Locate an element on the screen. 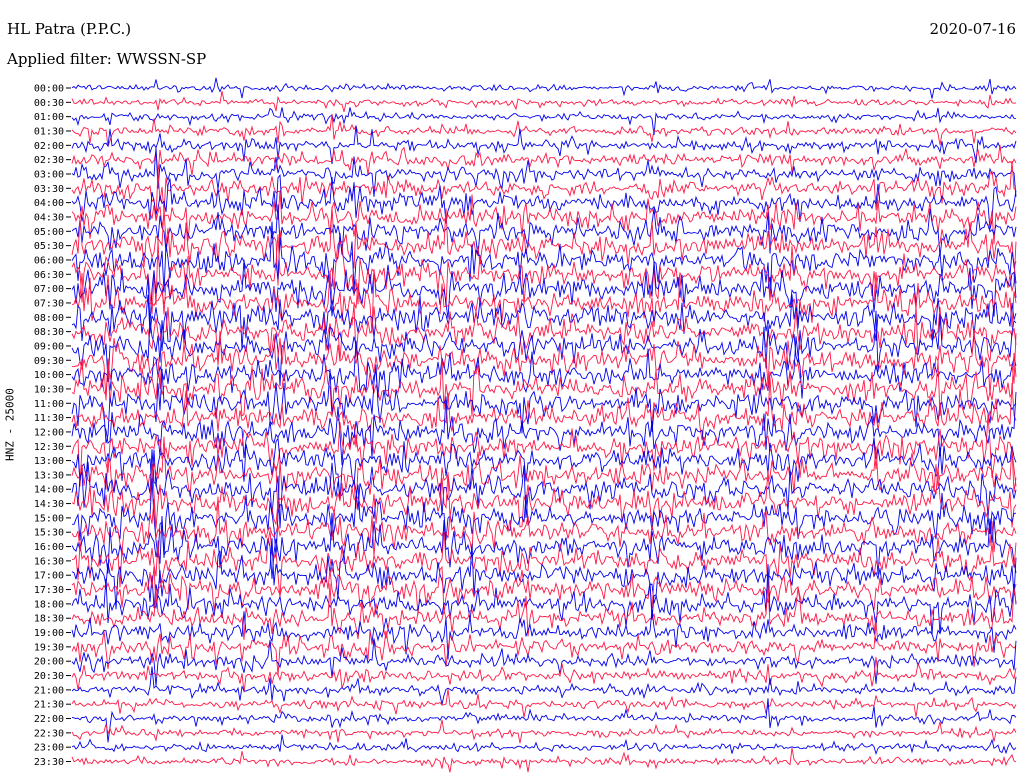 This screenshot has height=780, width=1024. time-tick-label: 03:30 is located at coordinates (49, 189).